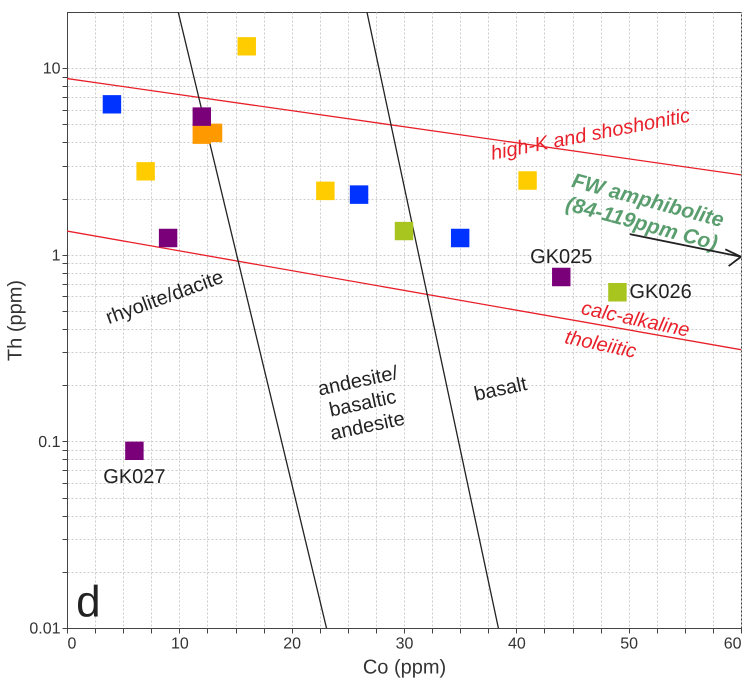  Describe the element at coordinates (292, 644) in the screenshot. I see `x-tick-label: 20` at that location.